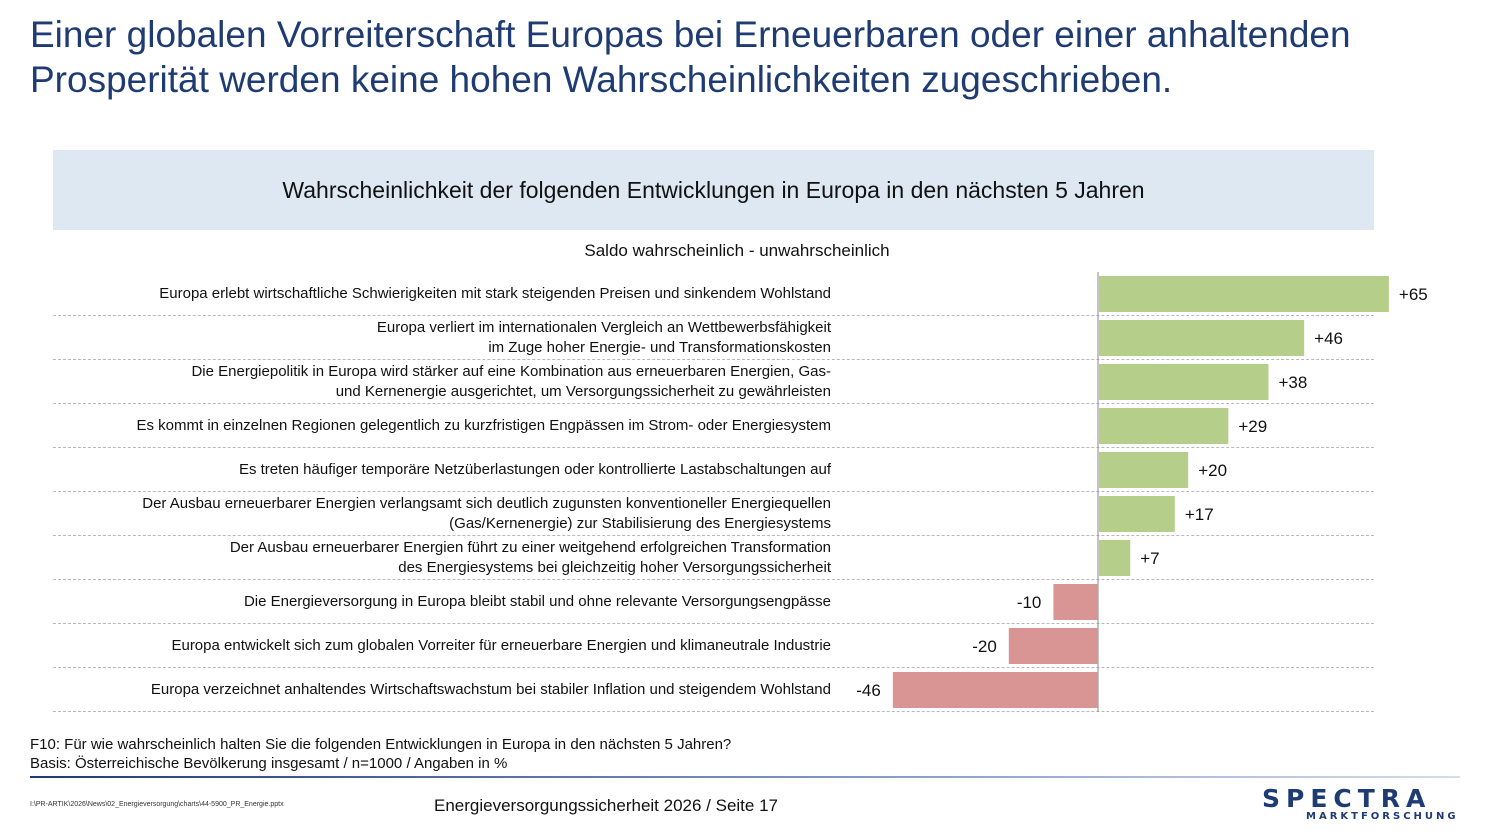  What do you see at coordinates (1252, 426) in the screenshot?
I see `value-label: +29` at bounding box center [1252, 426].